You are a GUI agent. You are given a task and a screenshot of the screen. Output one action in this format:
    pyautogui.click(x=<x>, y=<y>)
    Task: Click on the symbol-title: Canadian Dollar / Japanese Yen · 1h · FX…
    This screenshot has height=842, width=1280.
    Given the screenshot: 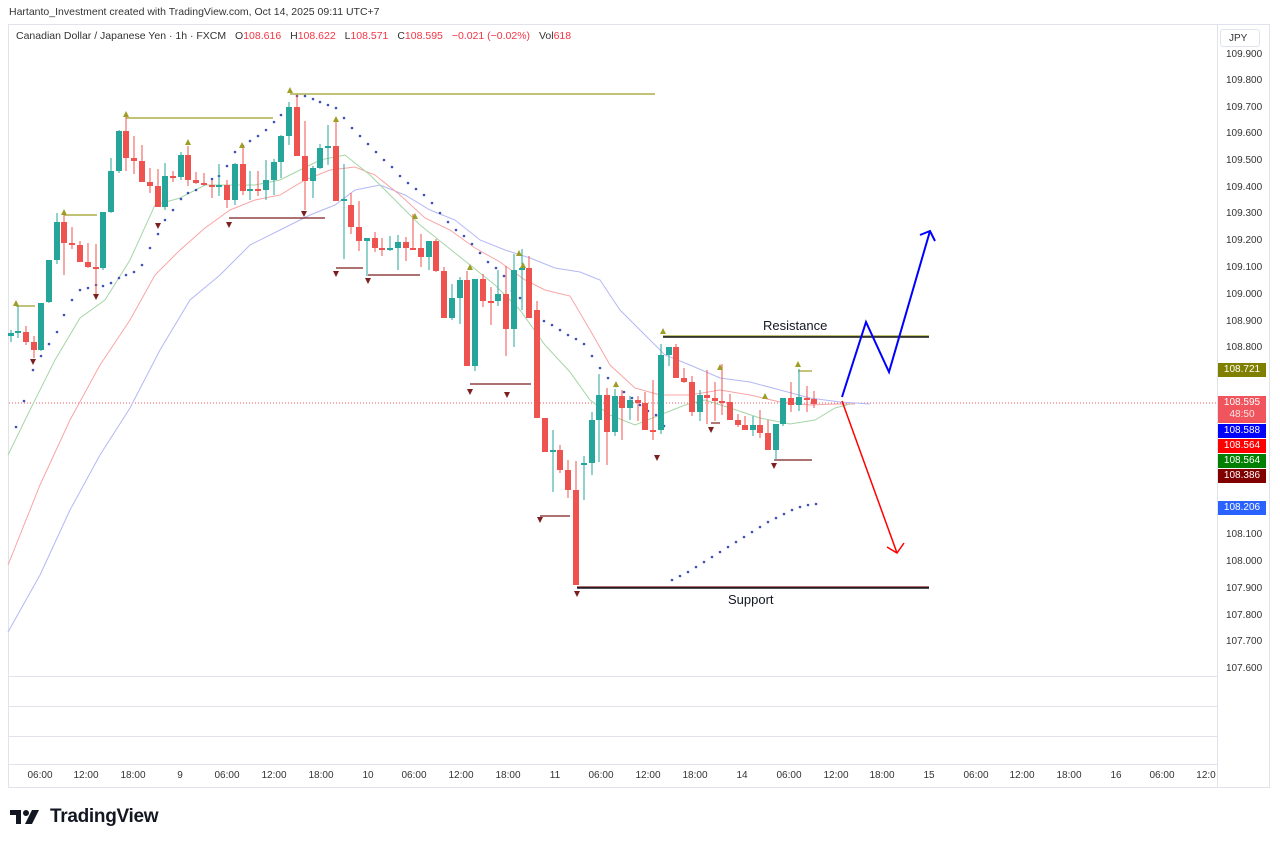 What is the action you would take?
    pyautogui.click(x=121, y=36)
    